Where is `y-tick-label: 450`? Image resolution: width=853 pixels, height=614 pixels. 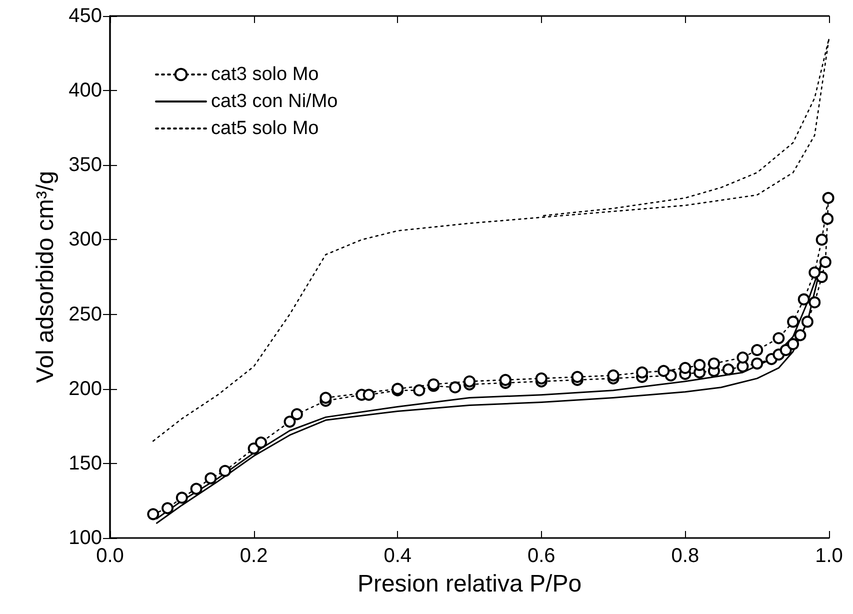
y-tick-label: 450 is located at coordinates (85, 16).